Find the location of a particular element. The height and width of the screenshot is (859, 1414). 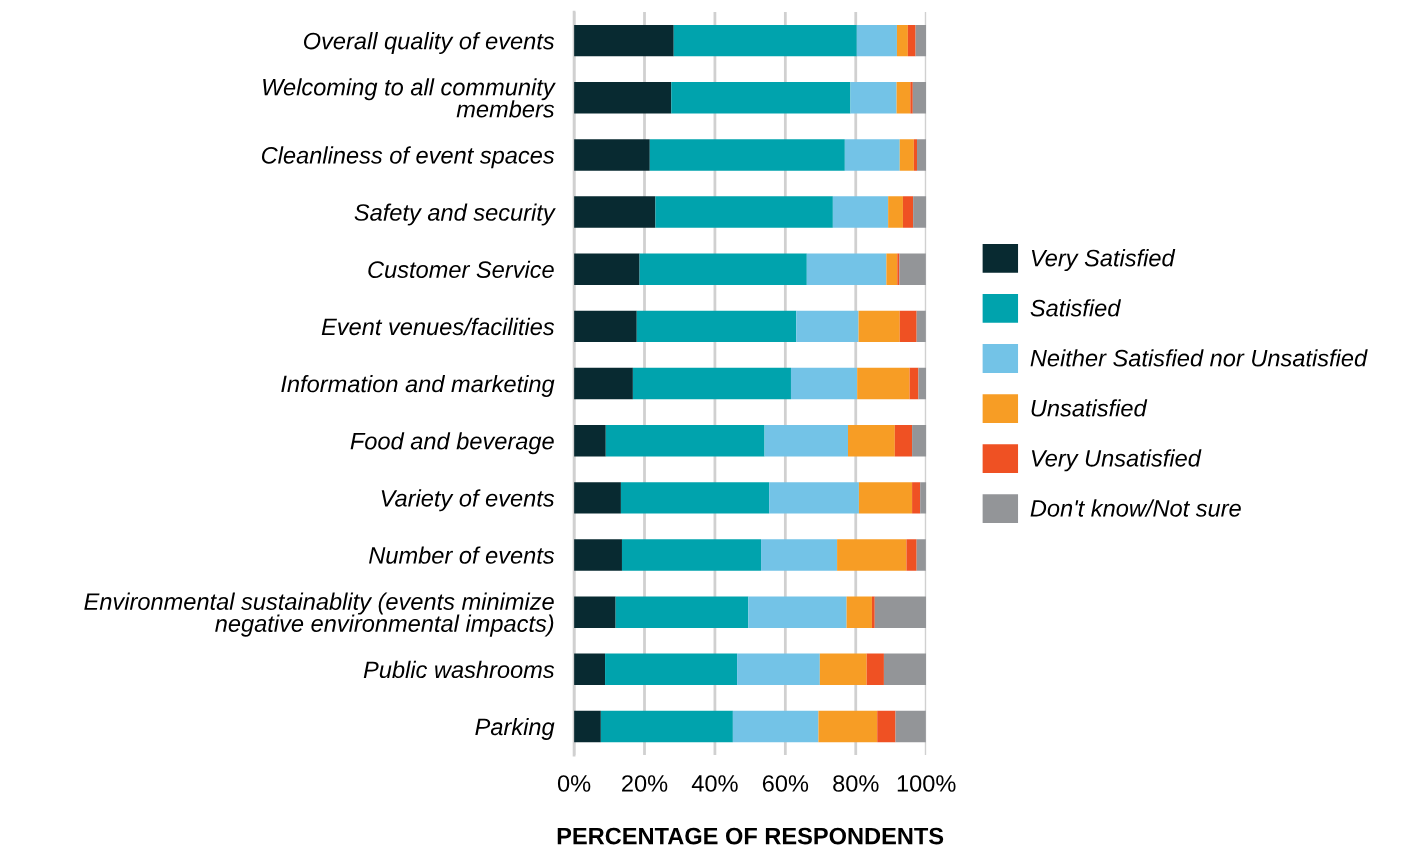

x-tick-label: 80% is located at coordinates (856, 783).